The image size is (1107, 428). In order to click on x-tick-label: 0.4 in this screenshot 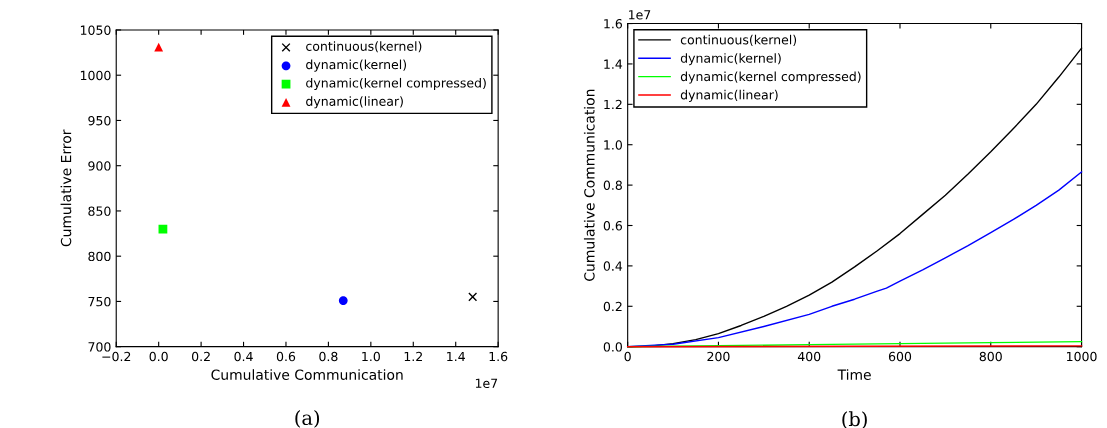, I will do `click(243, 356)`.